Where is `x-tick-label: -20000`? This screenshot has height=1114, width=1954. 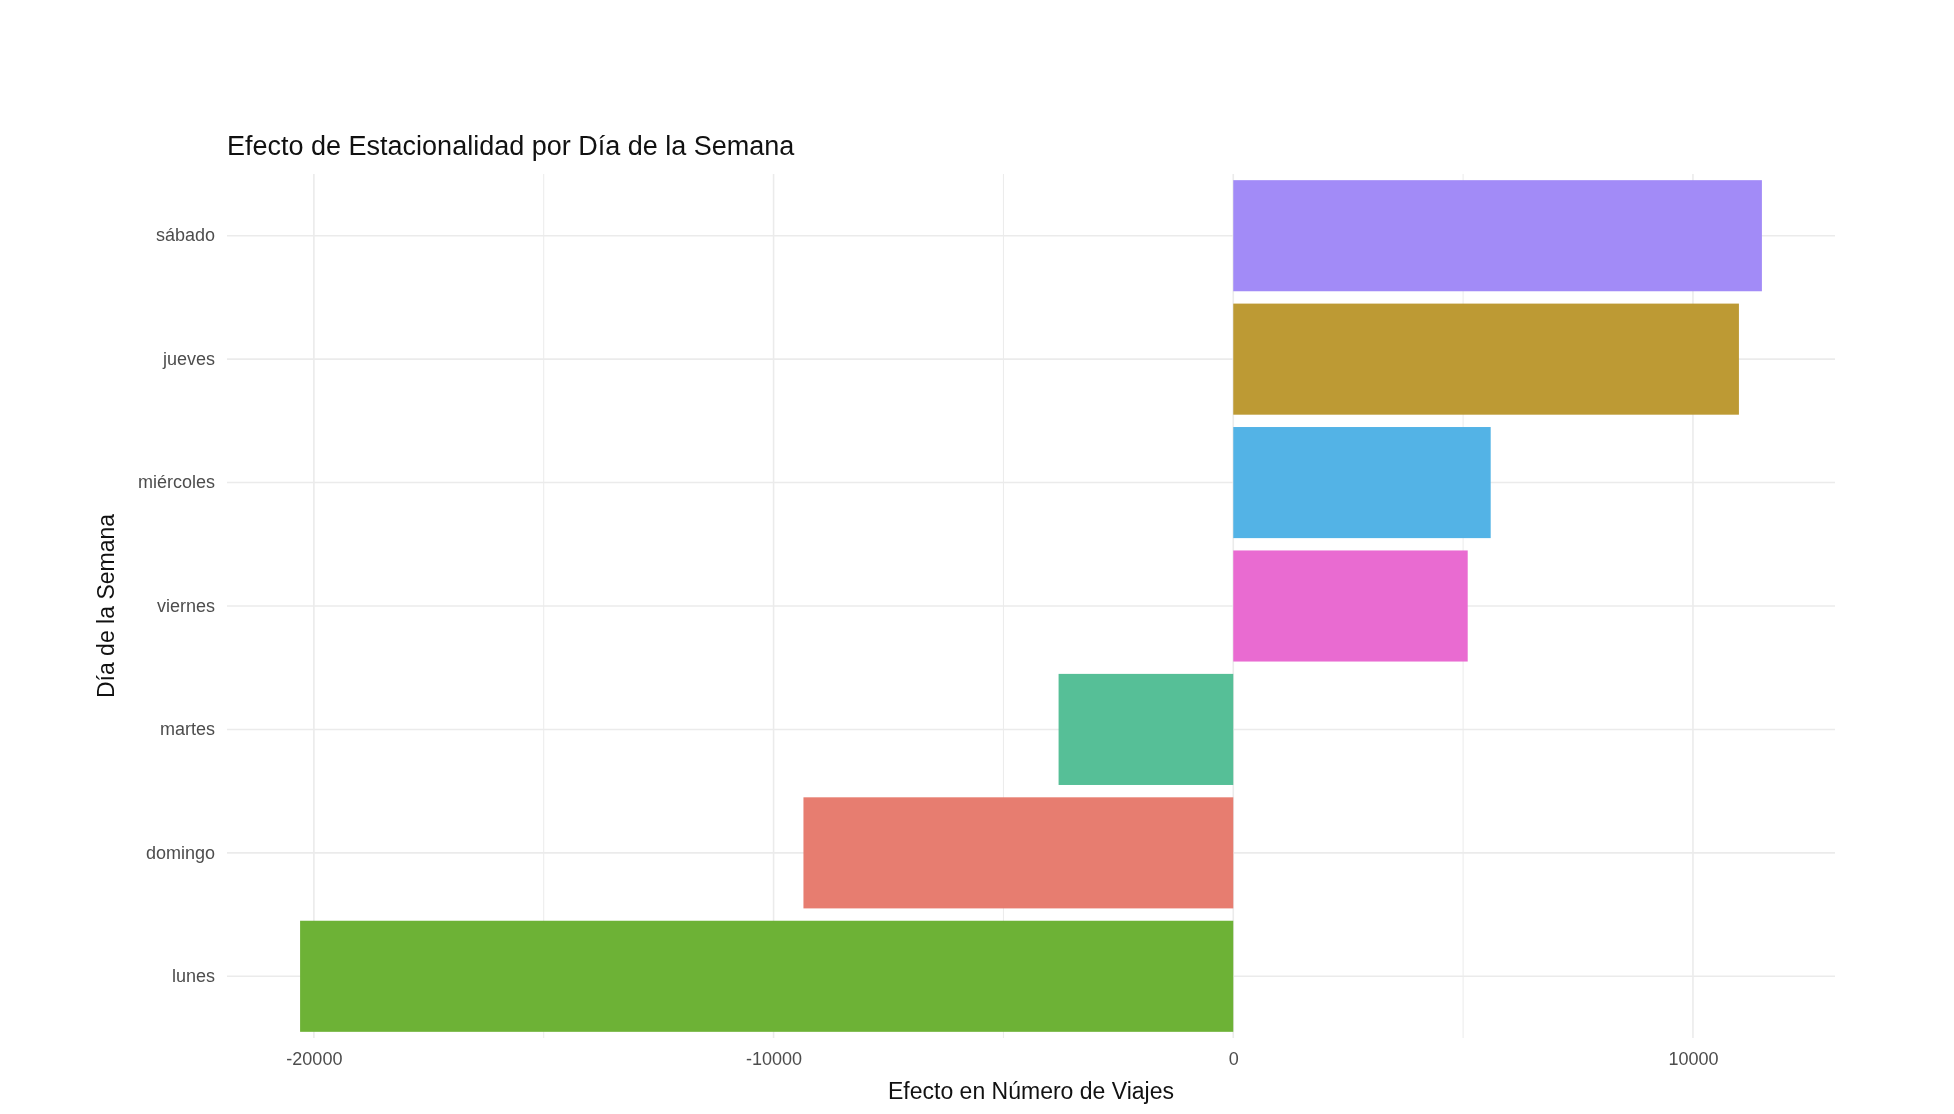
x-tick-label: -20000 is located at coordinates (314, 1058).